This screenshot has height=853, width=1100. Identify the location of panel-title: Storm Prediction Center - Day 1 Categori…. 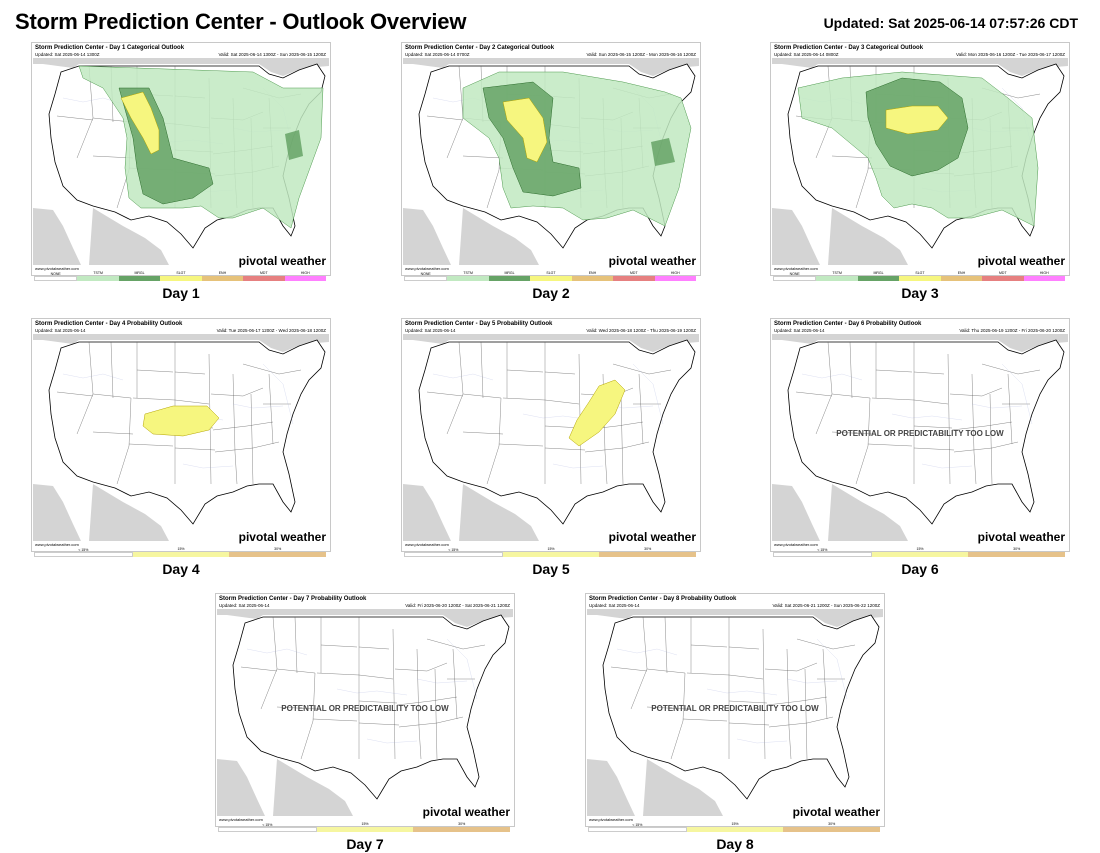
(110, 48).